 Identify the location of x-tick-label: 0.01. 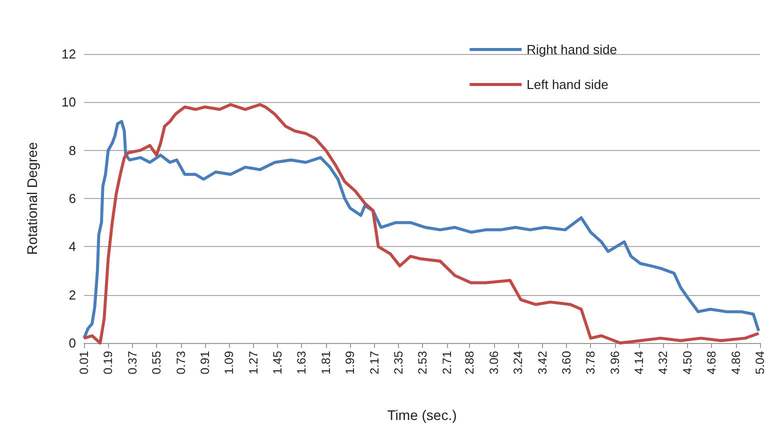
(84, 362).